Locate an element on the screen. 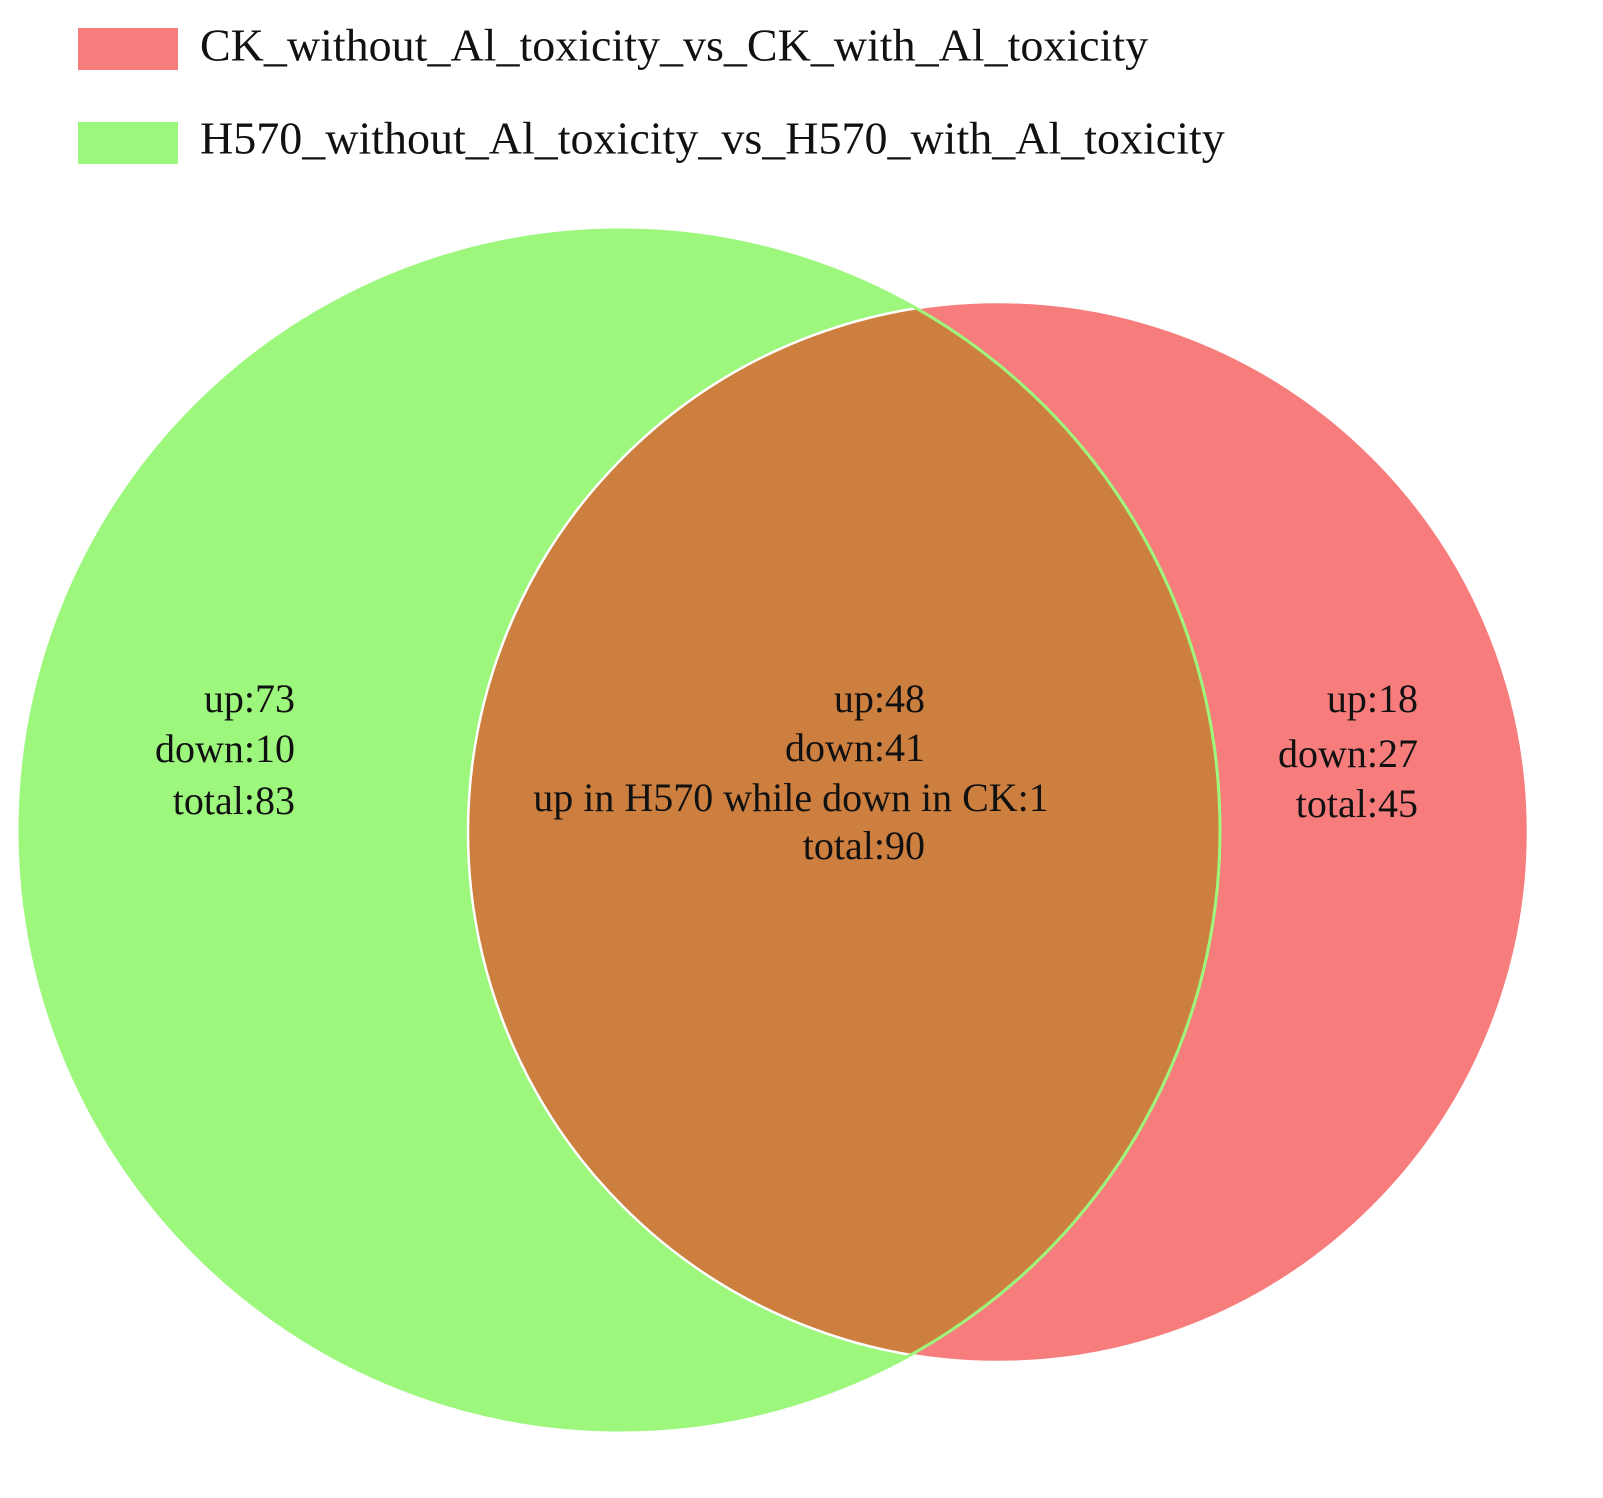 Image resolution: width=1603 pixels, height=1498 pixels. region-label: up:18 is located at coordinates (1372, 698).